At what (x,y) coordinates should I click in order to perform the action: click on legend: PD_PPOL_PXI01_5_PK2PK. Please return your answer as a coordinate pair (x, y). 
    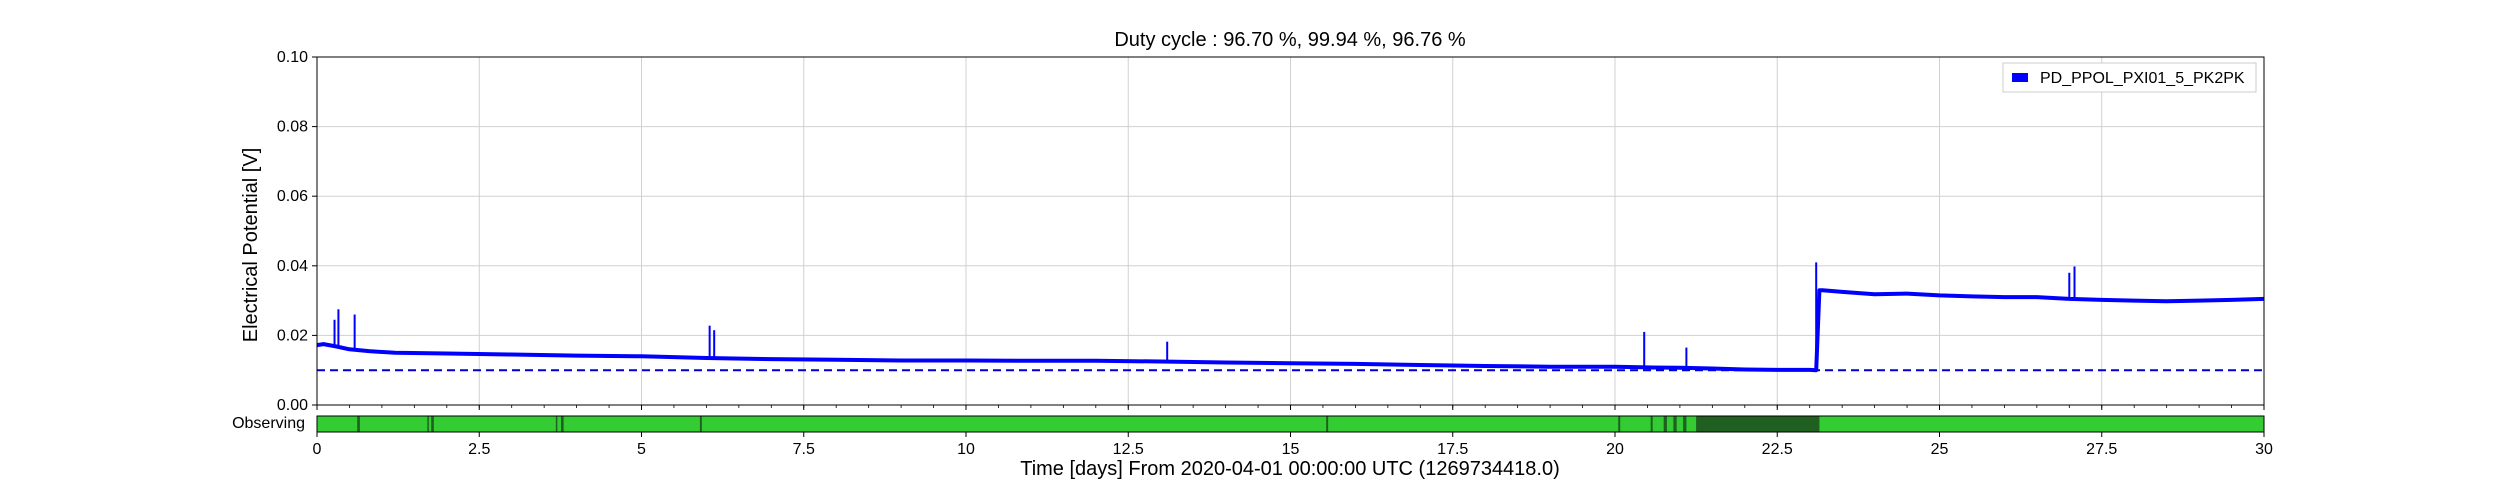
    Looking at the image, I should click on (2129, 77).